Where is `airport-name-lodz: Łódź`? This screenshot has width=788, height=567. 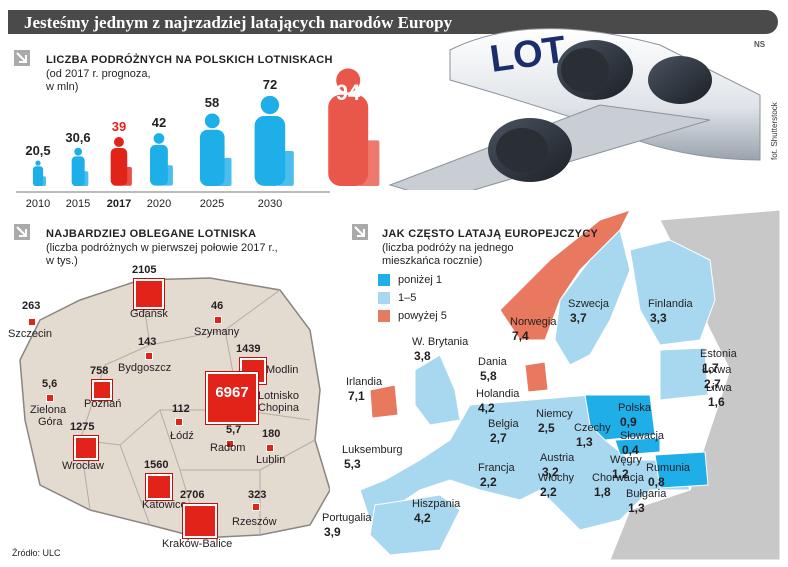 airport-name-lodz: Łódź is located at coordinates (182, 436).